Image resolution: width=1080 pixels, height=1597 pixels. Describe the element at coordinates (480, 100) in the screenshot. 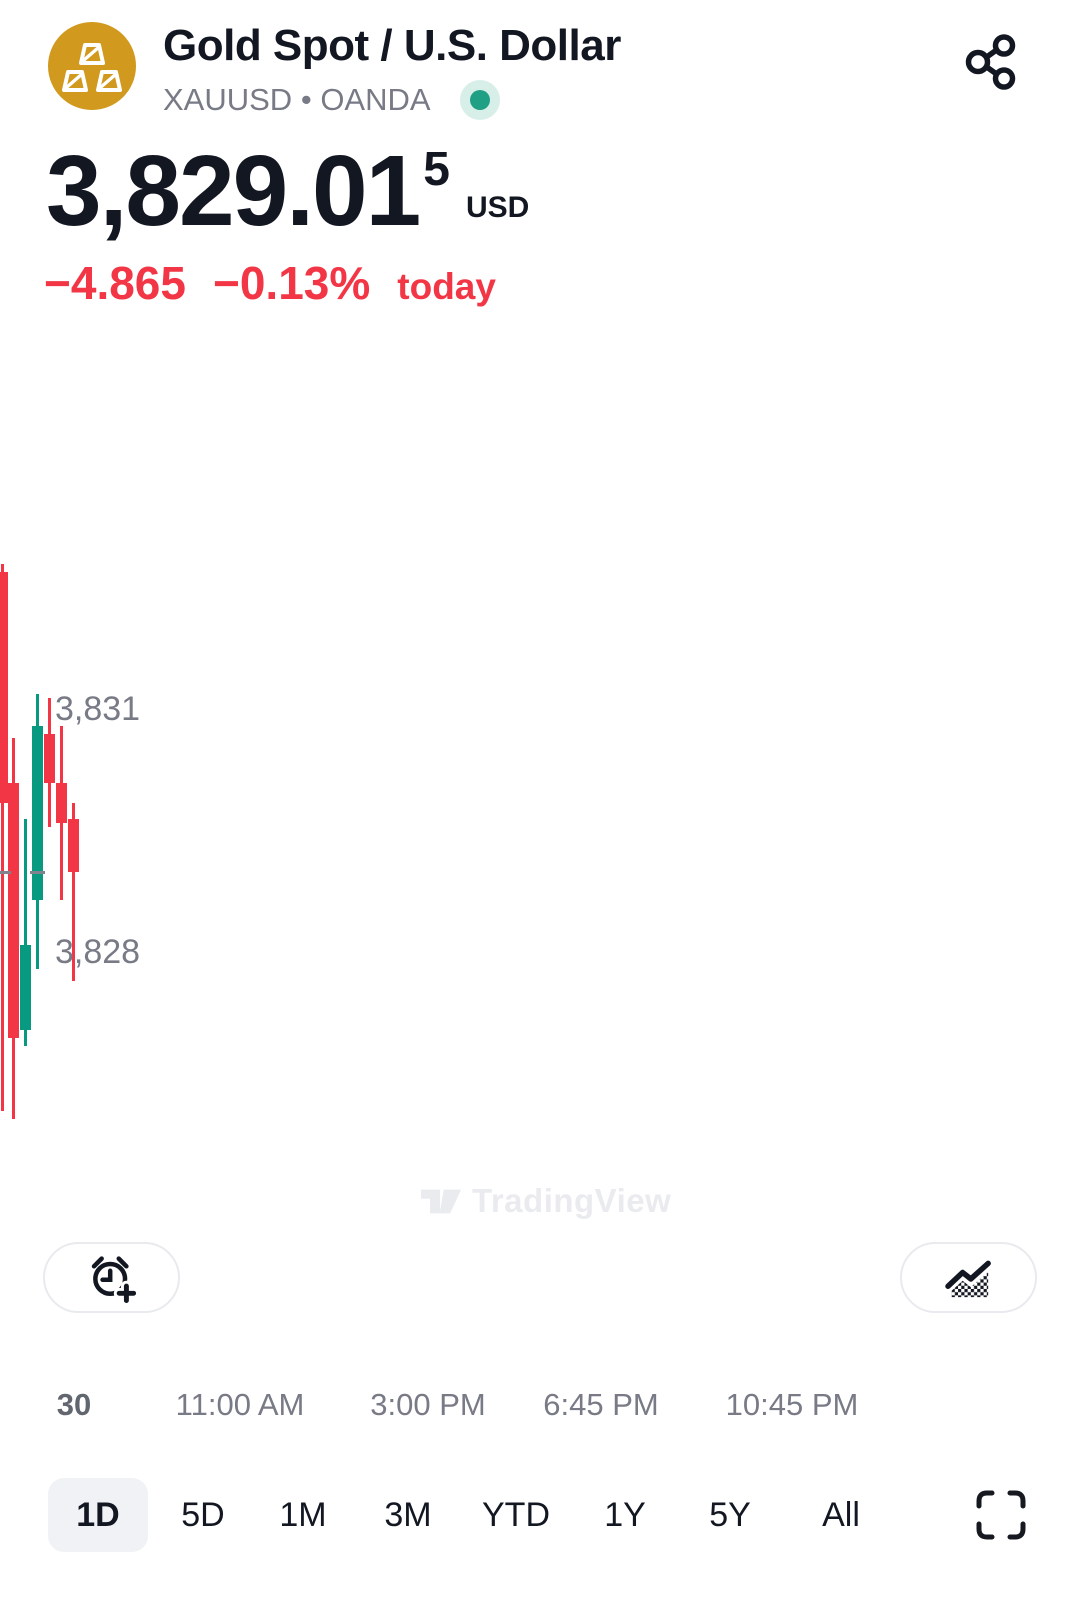

I see `market-open-status-icon` at that location.